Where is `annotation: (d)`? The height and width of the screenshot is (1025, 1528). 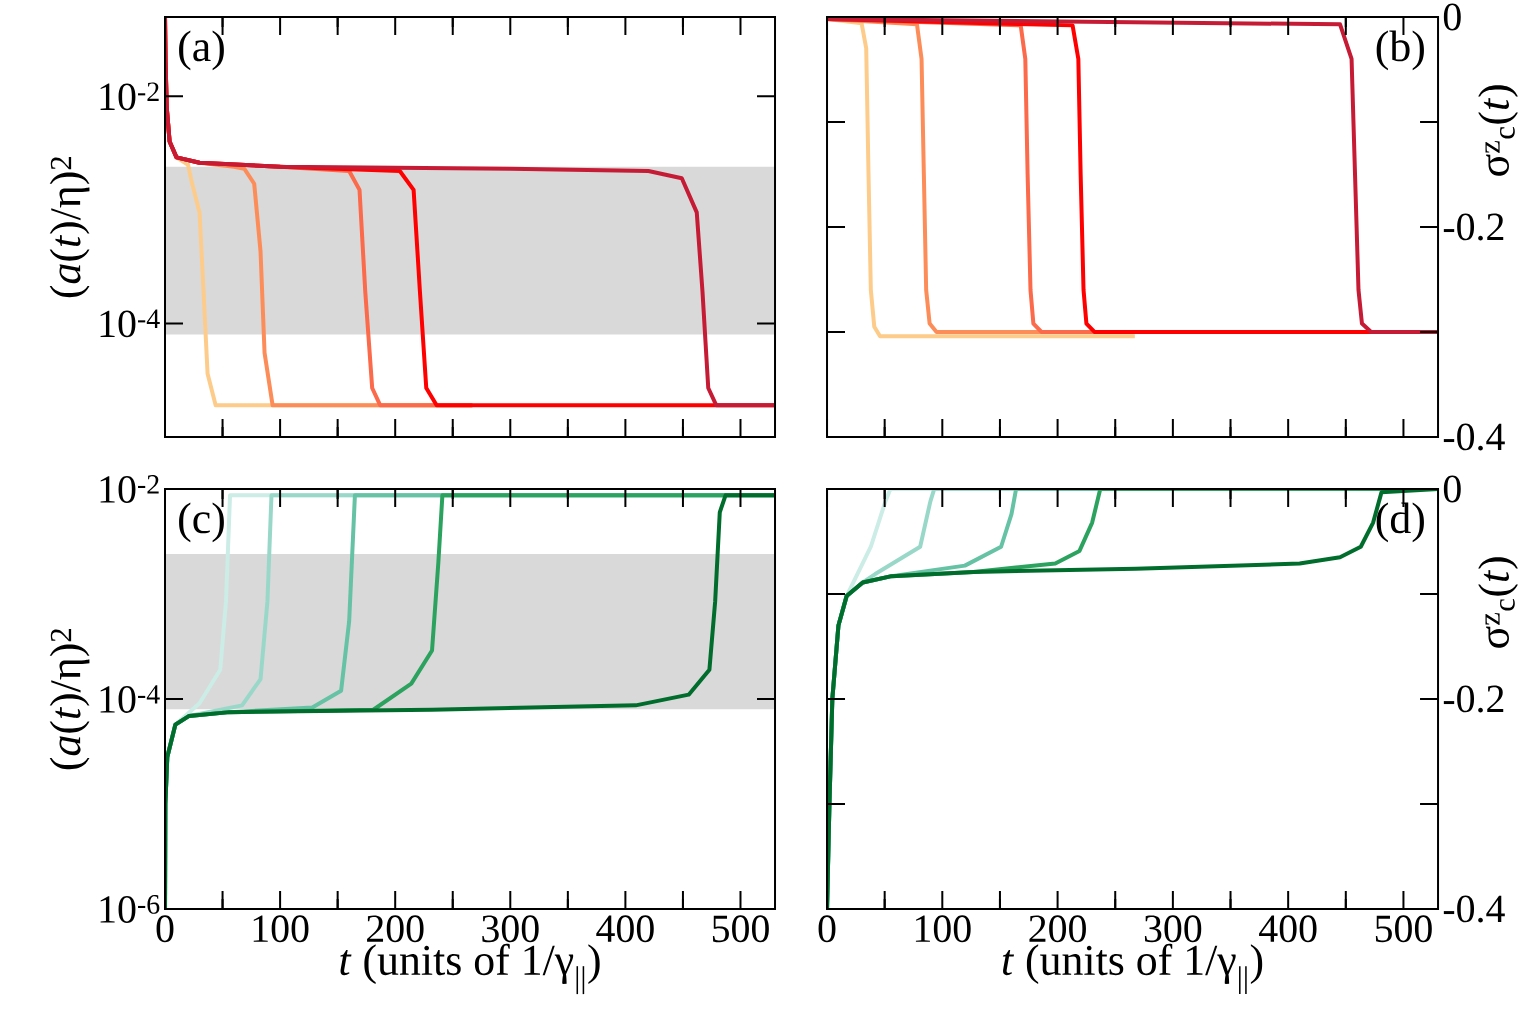 annotation: (d) is located at coordinates (1400, 522).